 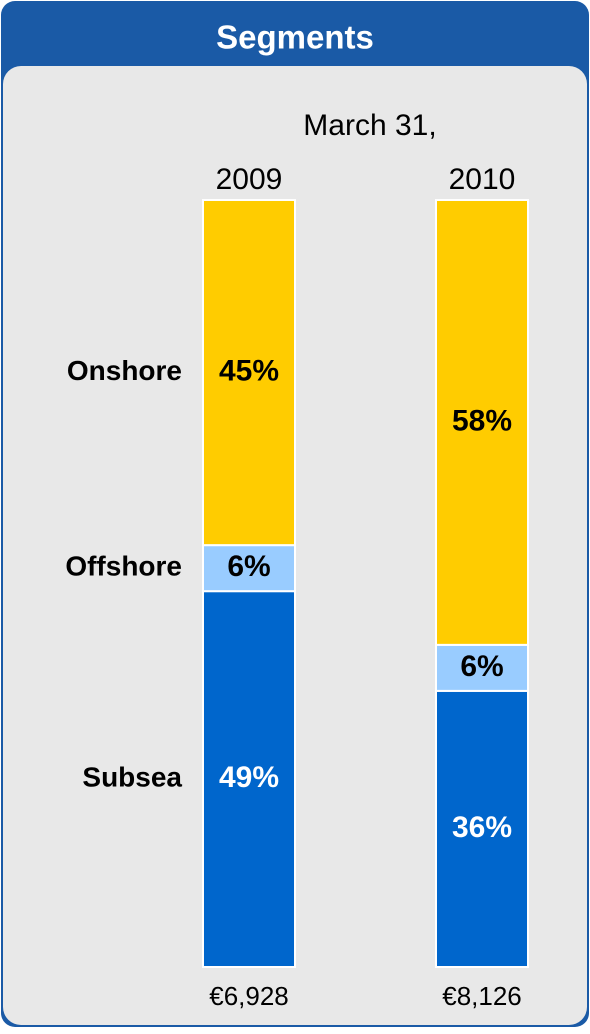 What do you see at coordinates (482, 179) in the screenshot?
I see `x-tick-label: 2010` at bounding box center [482, 179].